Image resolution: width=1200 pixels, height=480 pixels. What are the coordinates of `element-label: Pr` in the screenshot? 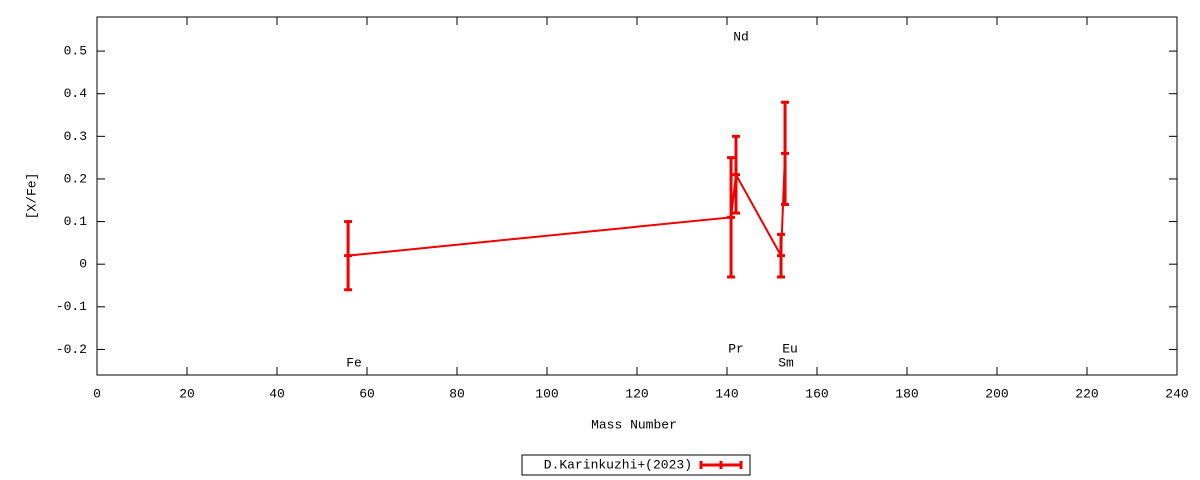 It's located at (736, 348).